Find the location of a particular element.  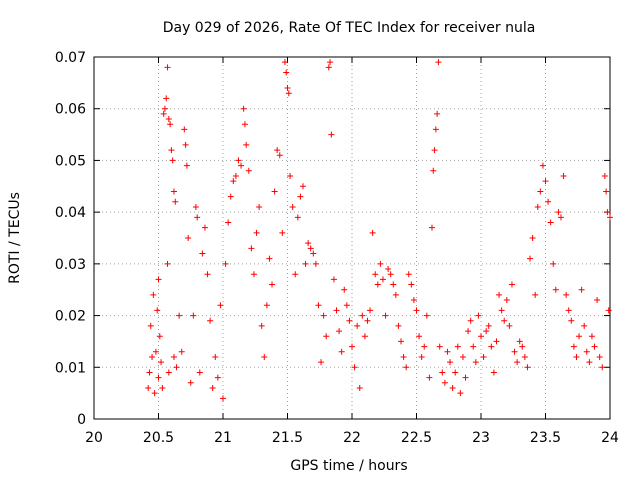

x-tick-label: 22.5 is located at coordinates (416, 438).